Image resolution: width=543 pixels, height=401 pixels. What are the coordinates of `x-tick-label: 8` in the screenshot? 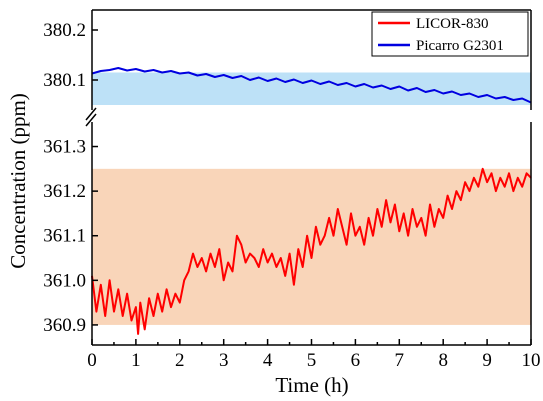 It's located at (443, 360).